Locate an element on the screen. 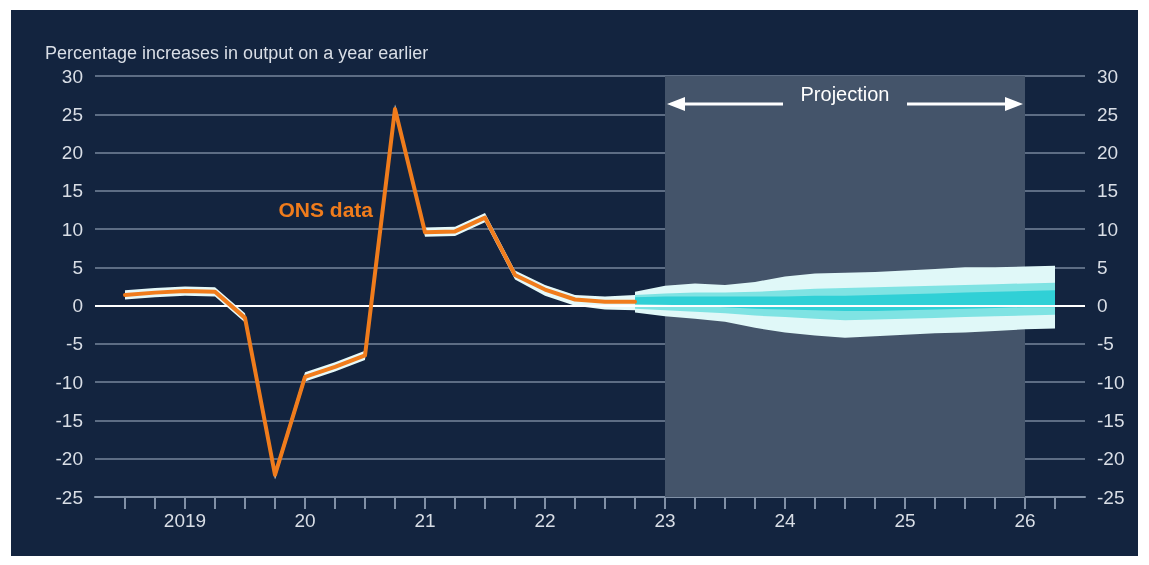 This screenshot has height=565, width=1149. y-tick-label: -25 is located at coordinates (69, 497).